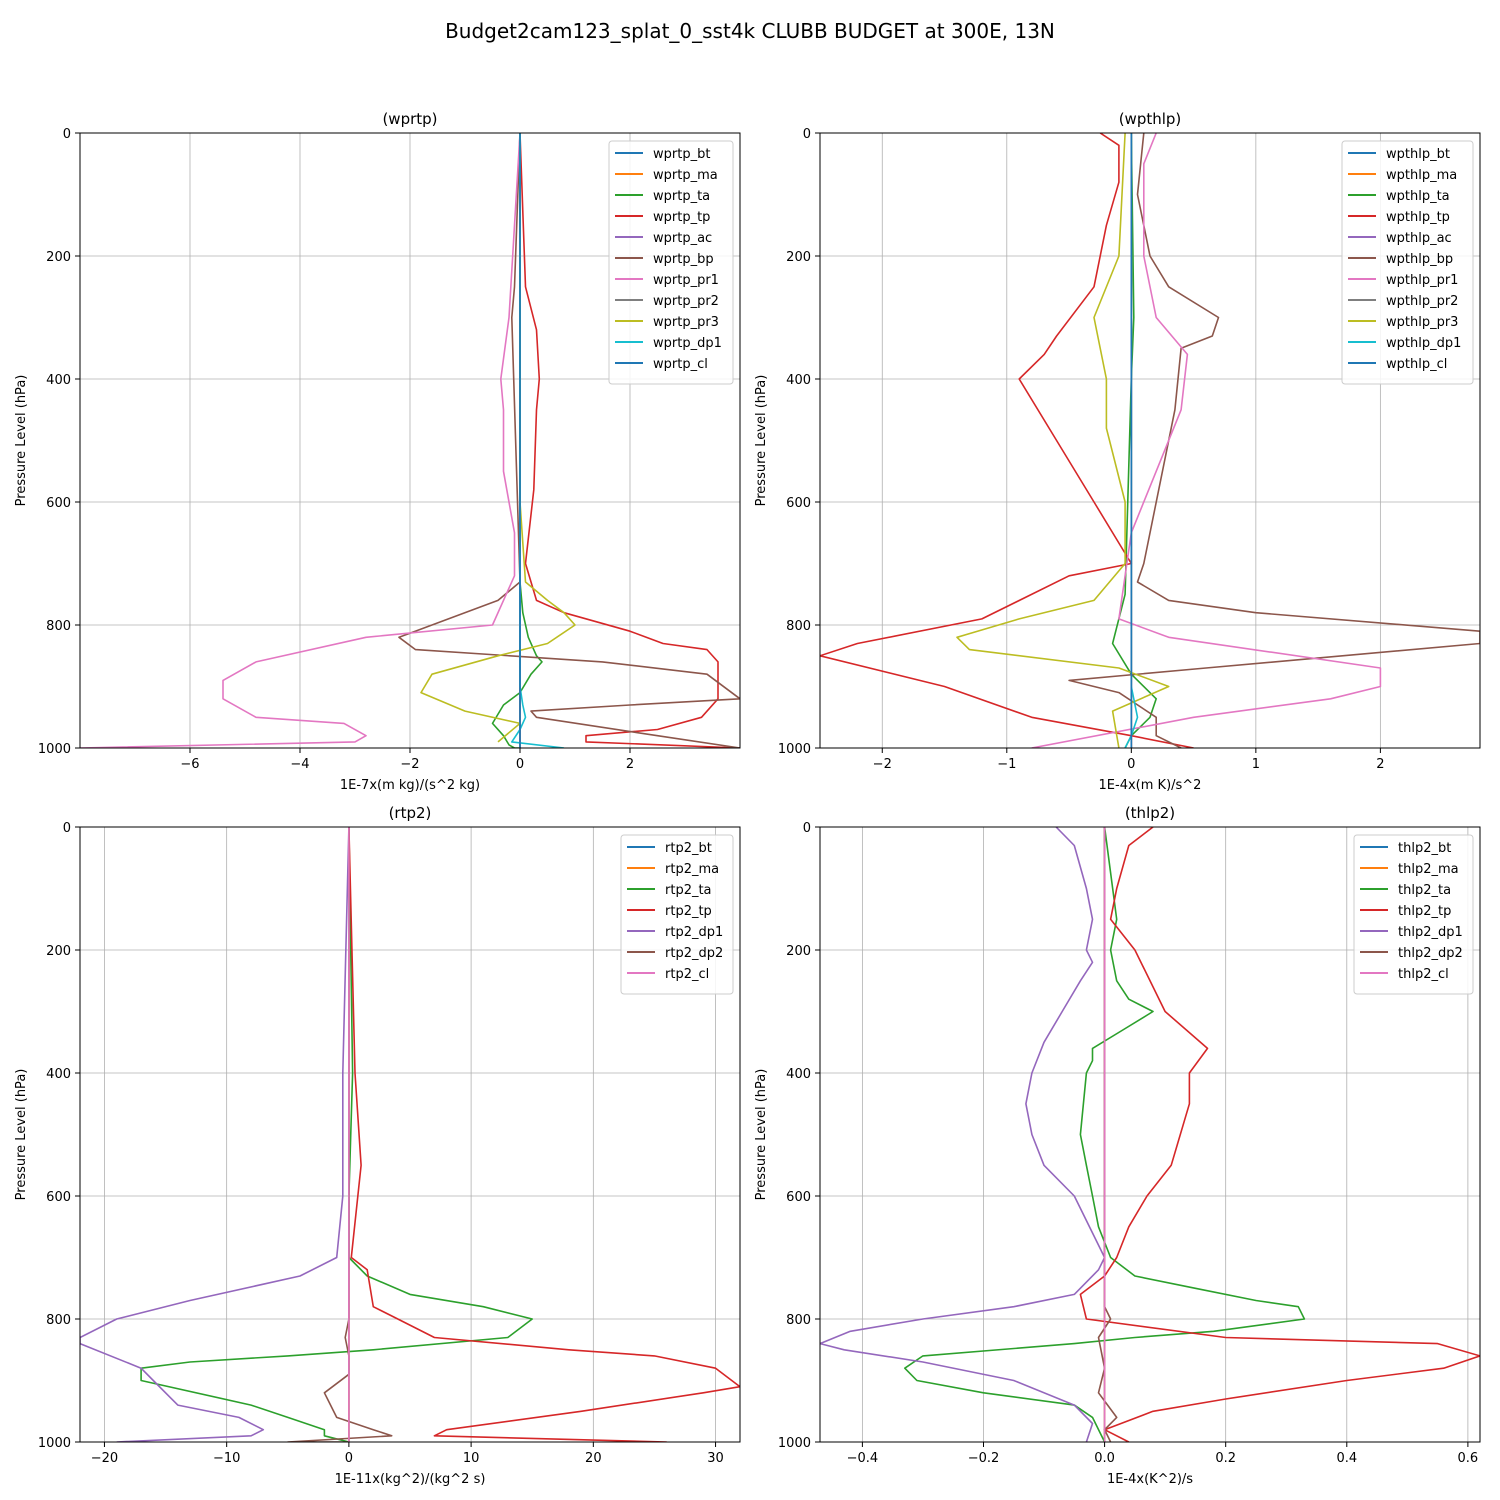 This screenshot has height=1500, width=1500. Describe the element at coordinates (409, 119) in the screenshot. I see `panel-title: (wprtp)` at that location.